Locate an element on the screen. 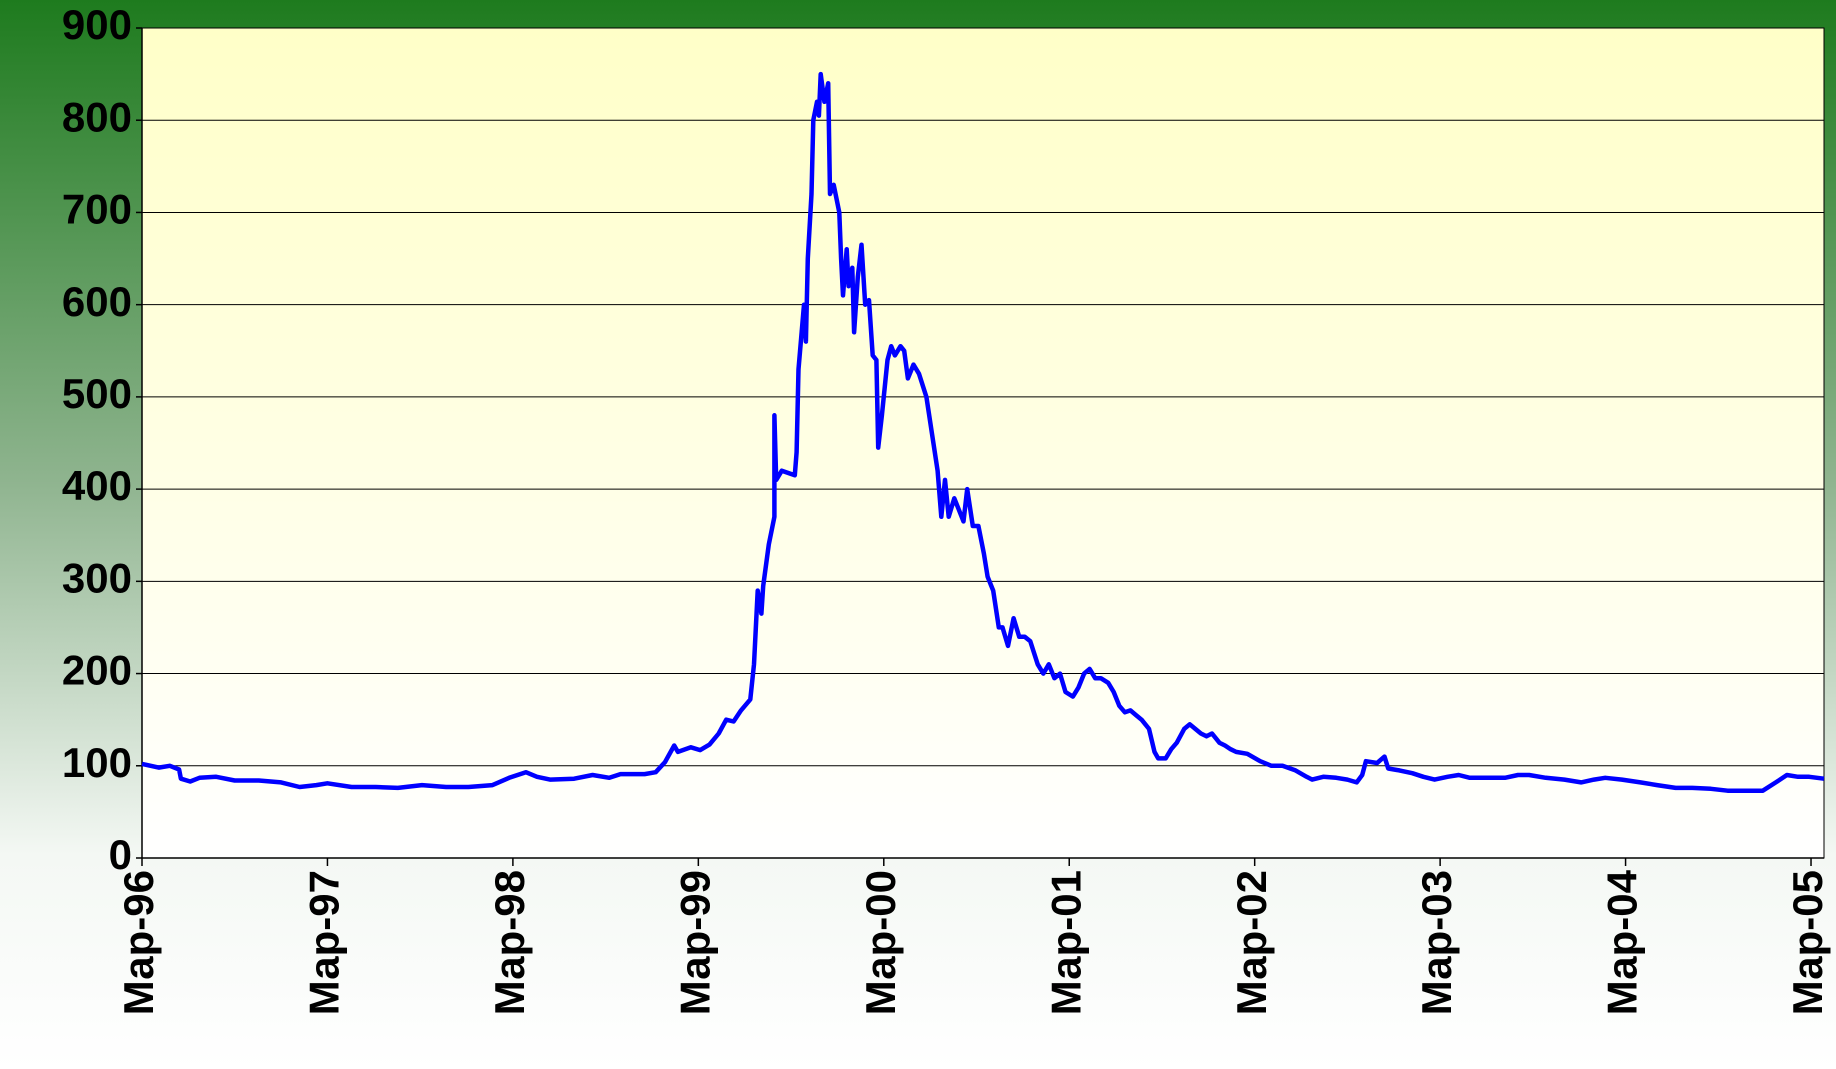 The image size is (1836, 1069). x-tick-label: Мар-04 is located at coordinates (1622, 942).